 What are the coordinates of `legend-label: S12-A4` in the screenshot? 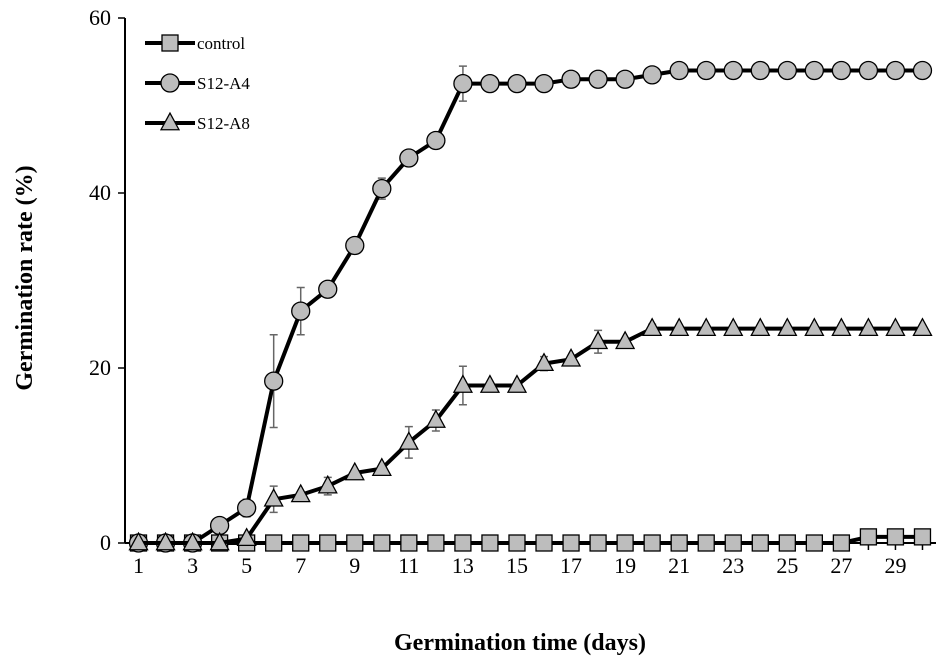 It's located at (223, 83).